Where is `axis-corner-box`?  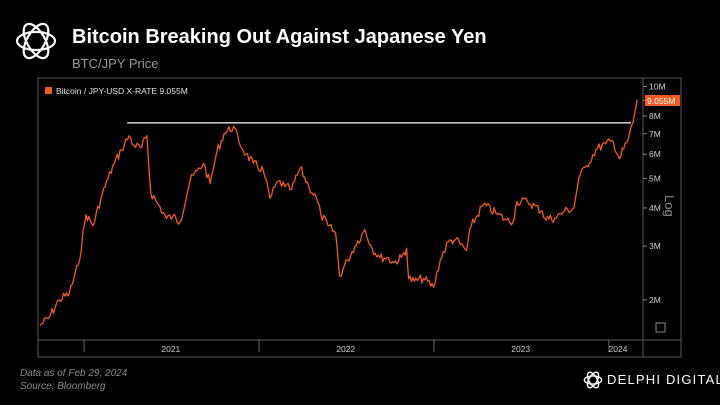
axis-corner-box is located at coordinates (660, 327).